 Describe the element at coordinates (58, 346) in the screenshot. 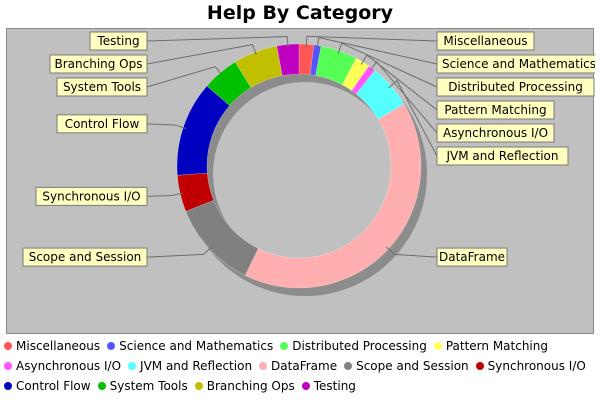

I see `legend-label: Miscellaneous` at that location.